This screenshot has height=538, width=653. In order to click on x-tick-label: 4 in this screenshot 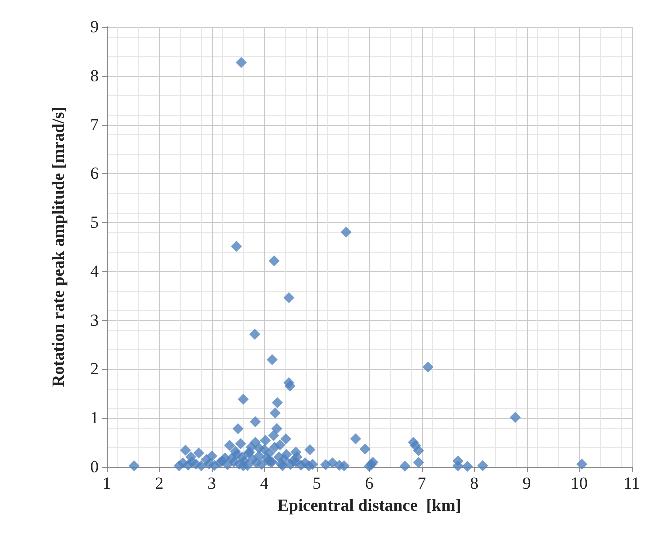, I will do `click(265, 483)`.